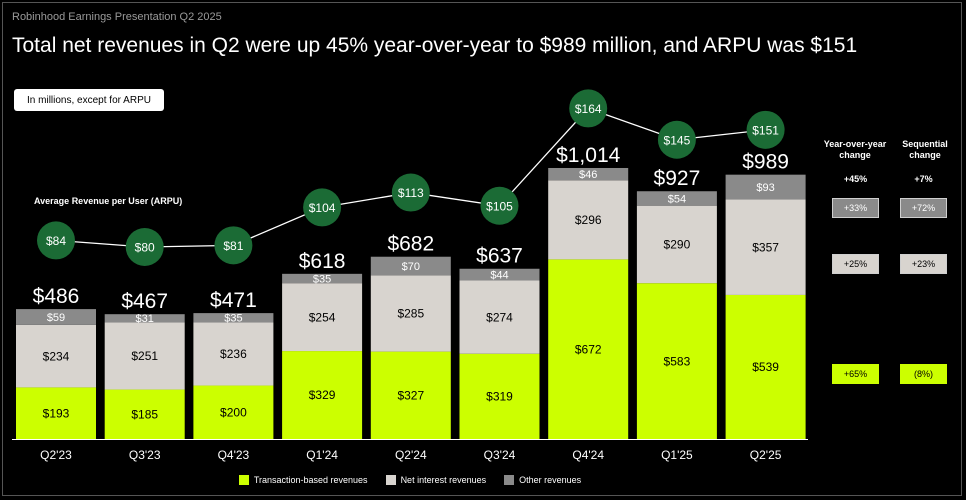 This screenshot has width=966, height=500. I want to click on legend-item-transaction: Transaction-based revenues, so click(303, 480).